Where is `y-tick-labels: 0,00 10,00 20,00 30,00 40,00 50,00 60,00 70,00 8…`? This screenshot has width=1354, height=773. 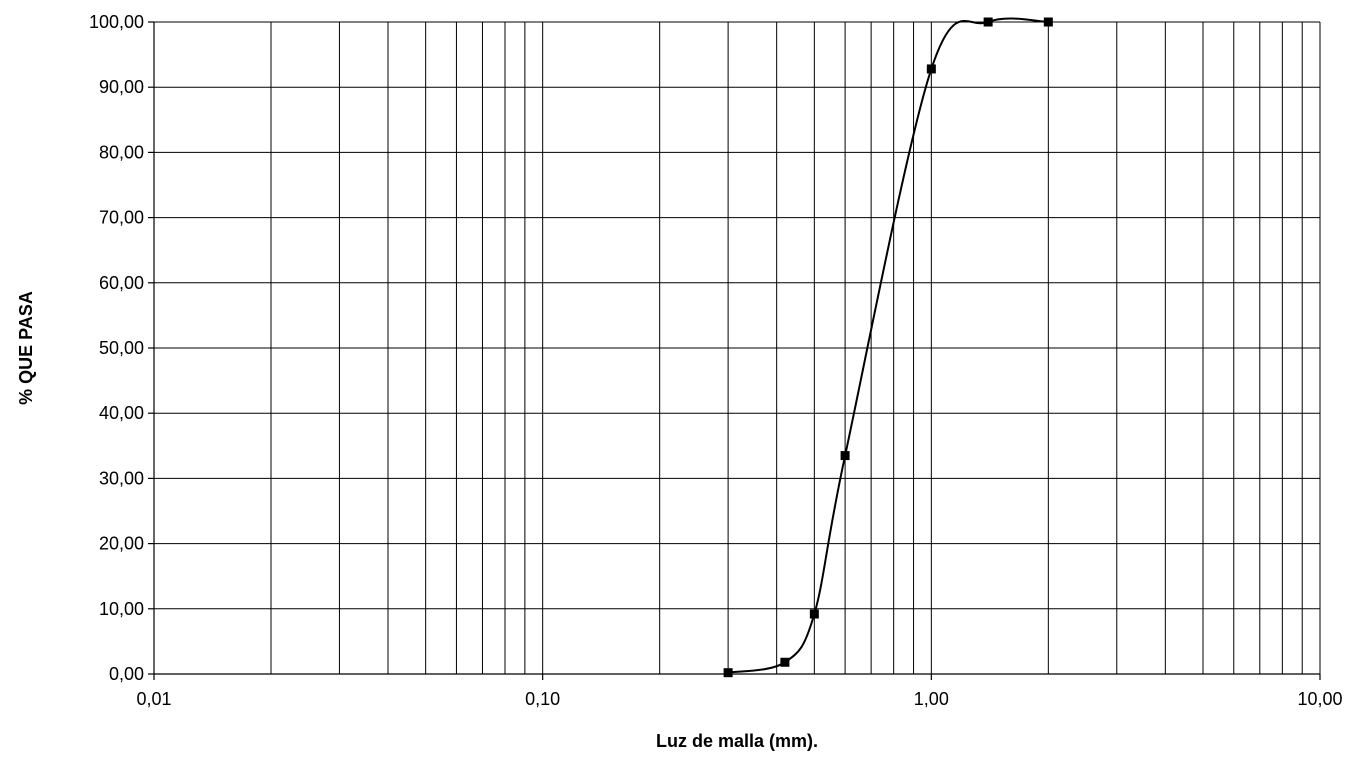 y-tick-labels: 0,00 10,00 20,00 30,00 40,00 50,00 60,00 70,00 8… is located at coordinates (116, 348).